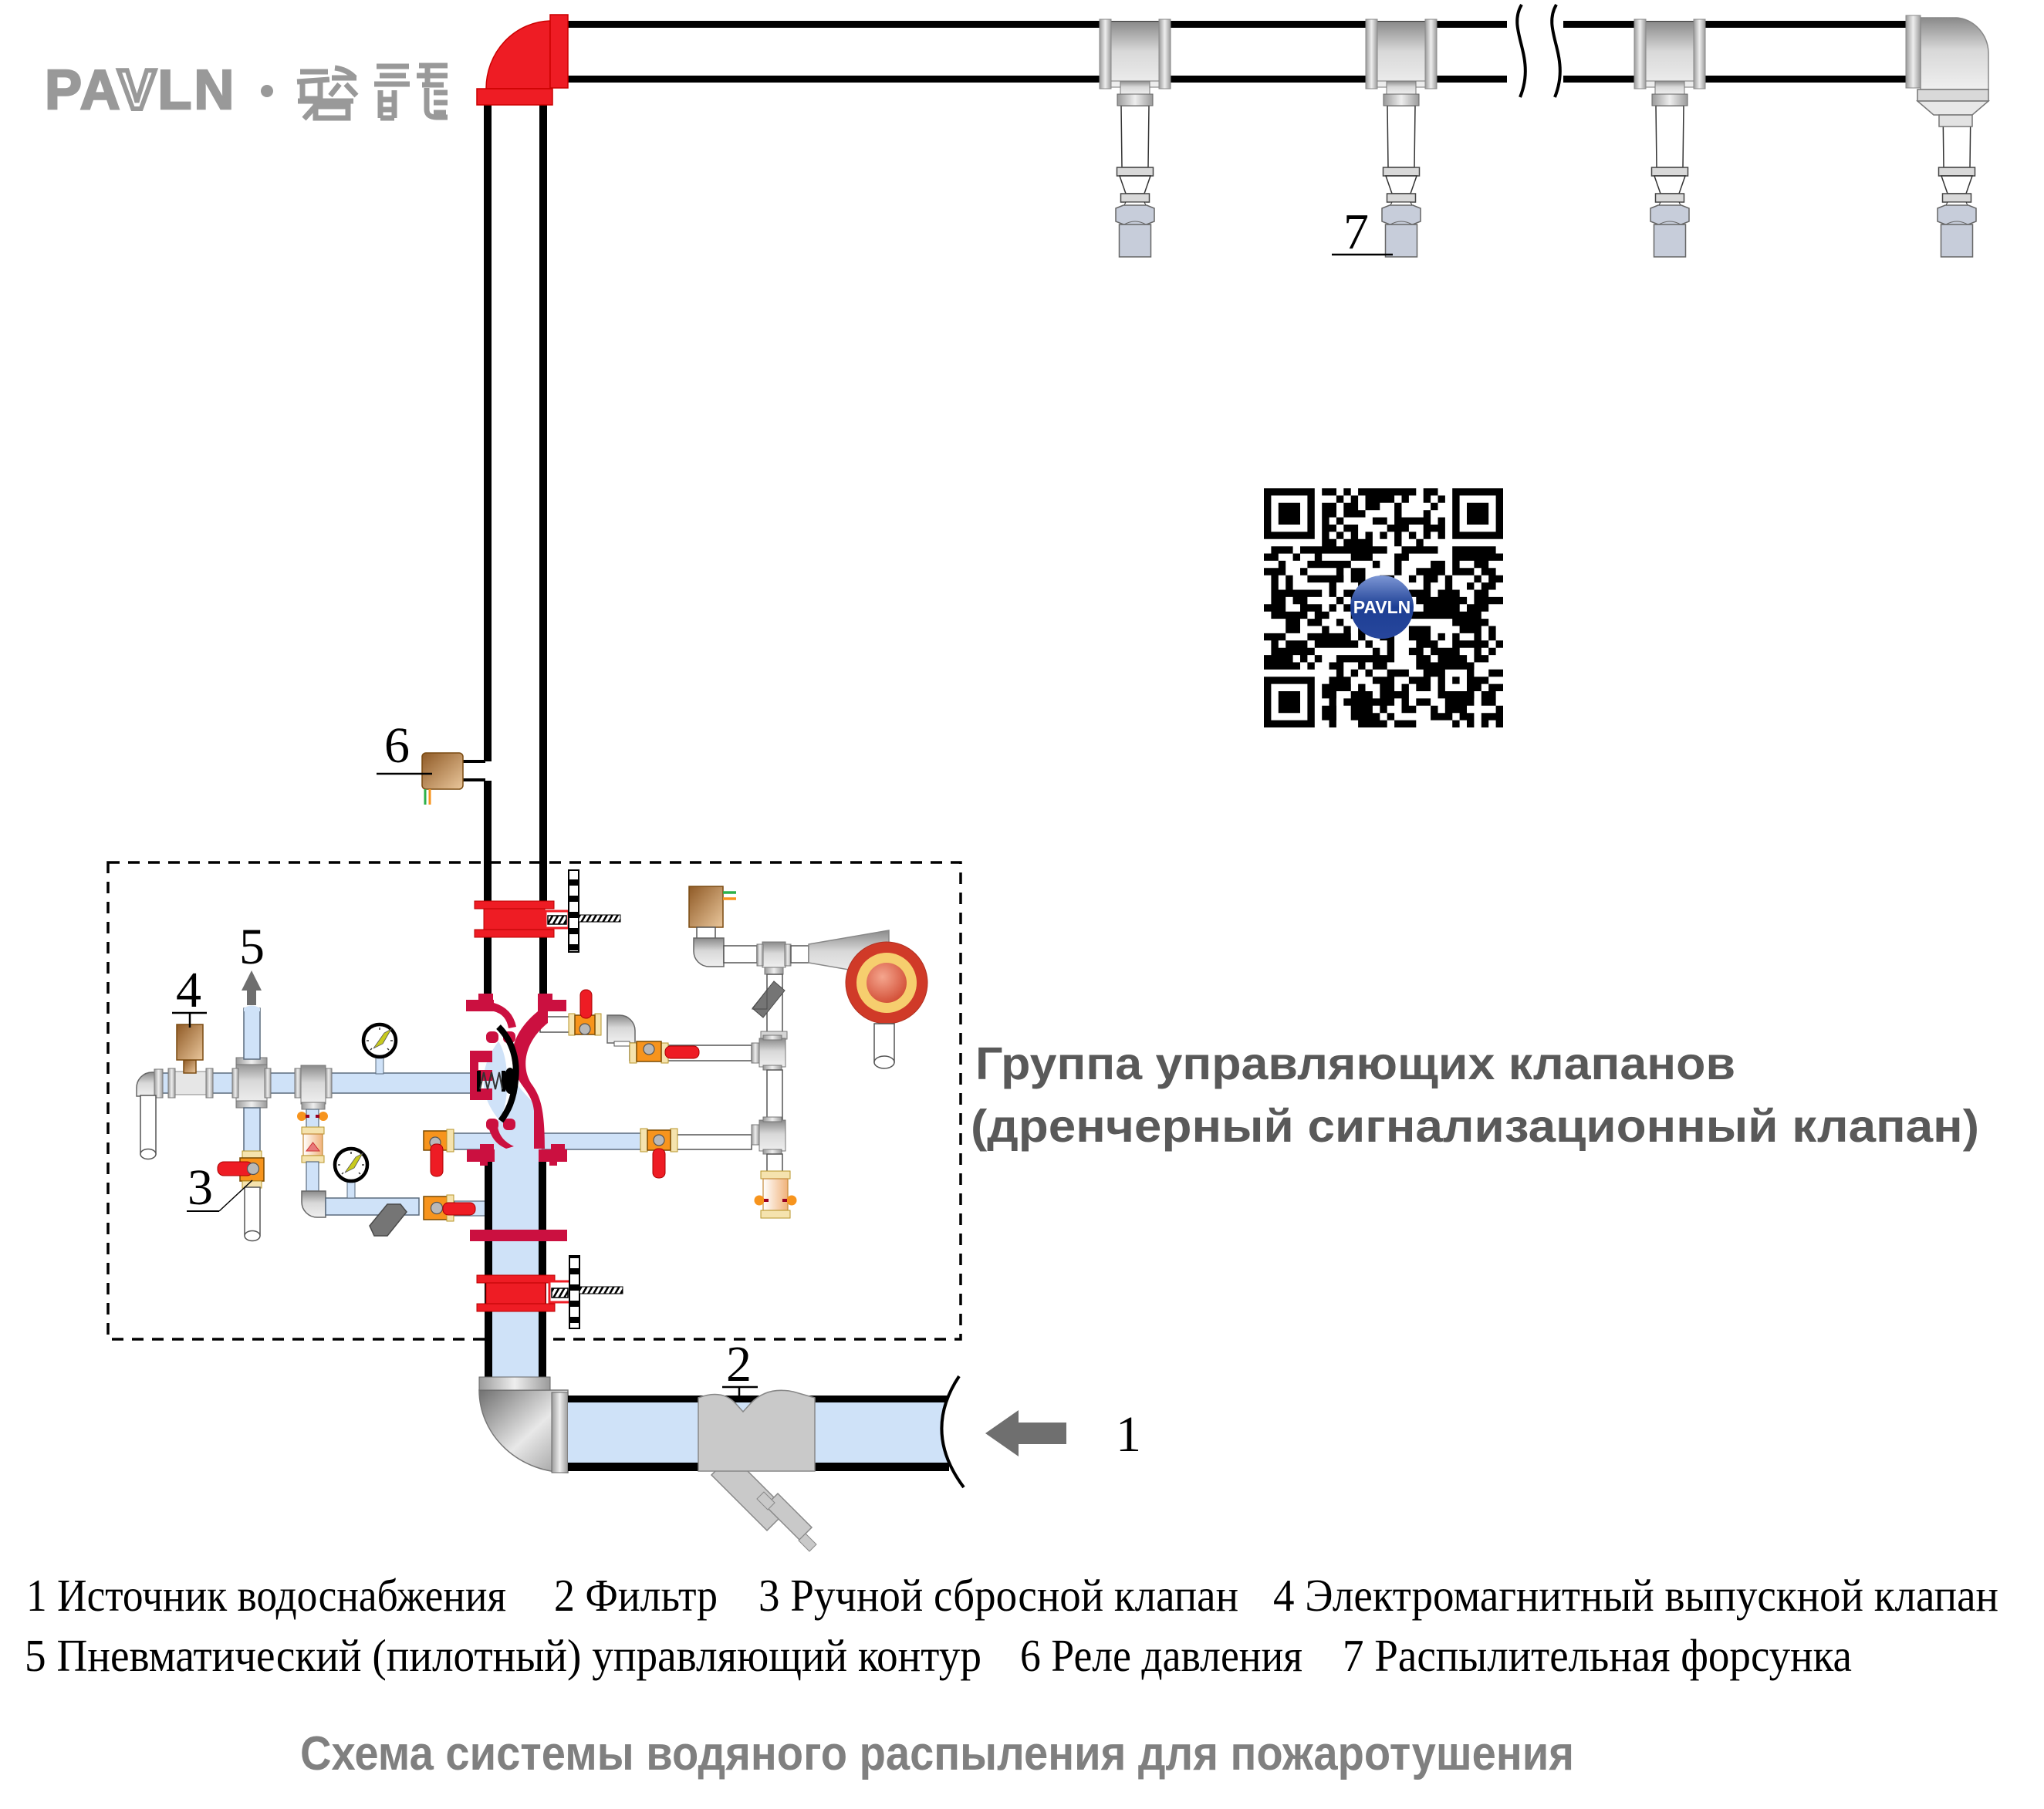 This screenshot has width=2044, height=1809. I want to click on svg-text: 4, so click(188, 990).